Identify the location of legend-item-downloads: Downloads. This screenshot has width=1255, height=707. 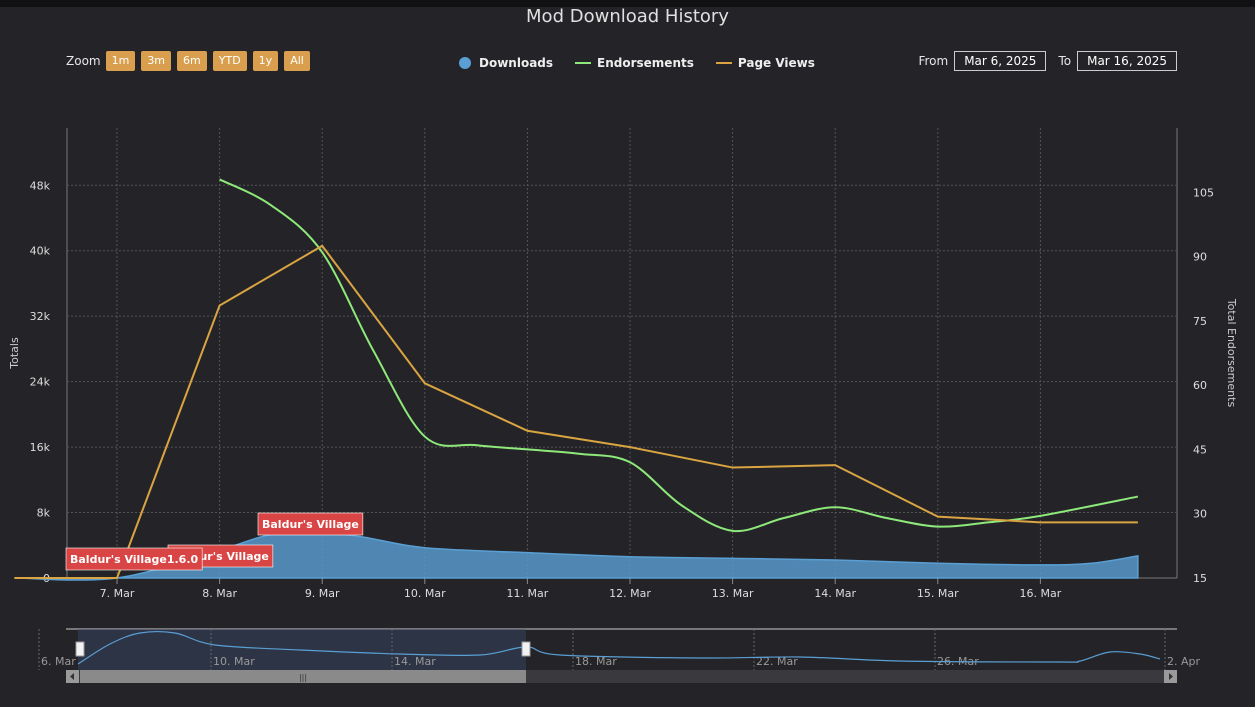
(506, 63).